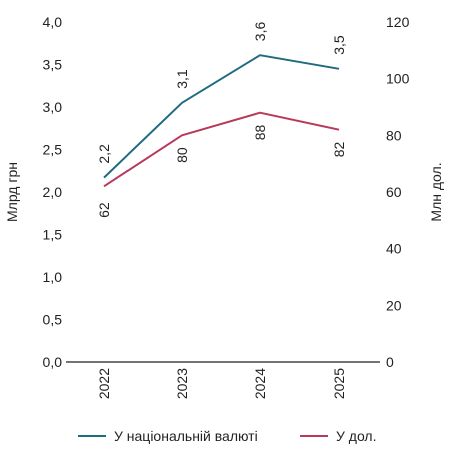 The height and width of the screenshot is (455, 449). What do you see at coordinates (104, 154) in the screenshot?
I see `data-label-uah: 2,2` at bounding box center [104, 154].